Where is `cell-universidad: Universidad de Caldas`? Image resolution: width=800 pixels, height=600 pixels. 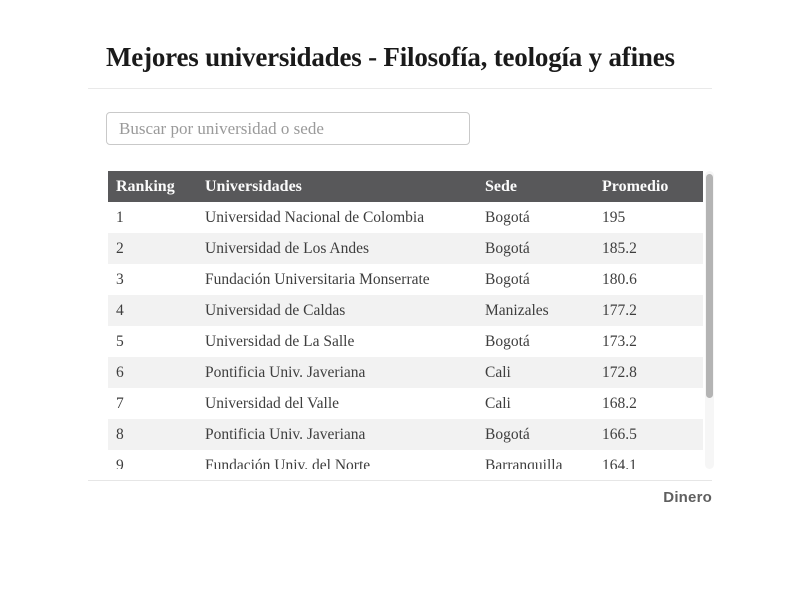 cell-universidad: Universidad de Caldas is located at coordinates (275, 310).